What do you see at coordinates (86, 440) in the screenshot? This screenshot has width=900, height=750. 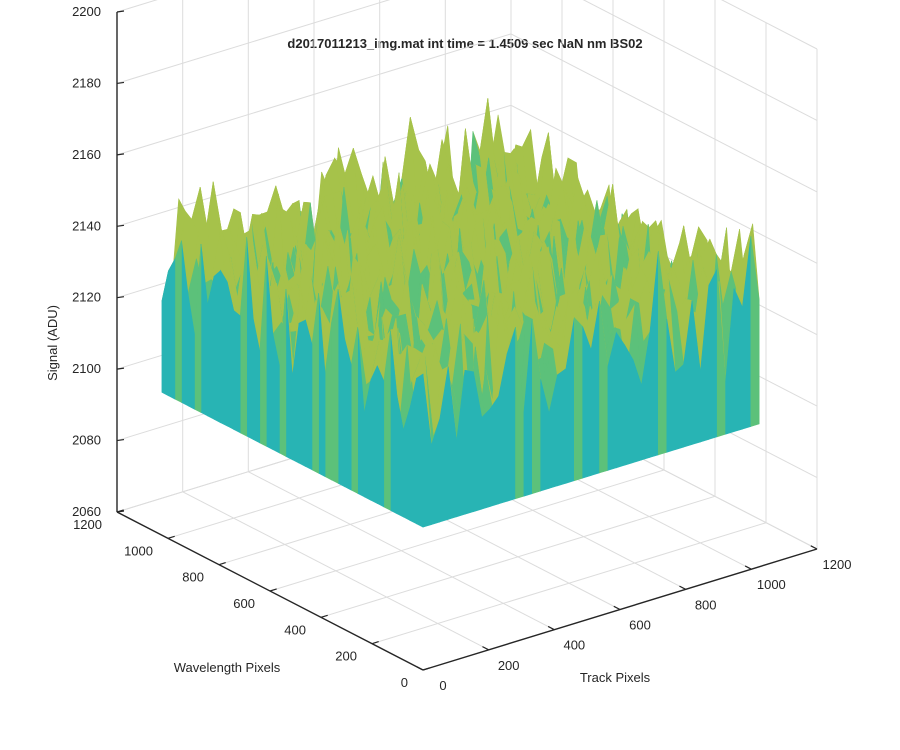 I see `z-tick-label: 2080` at bounding box center [86, 440].